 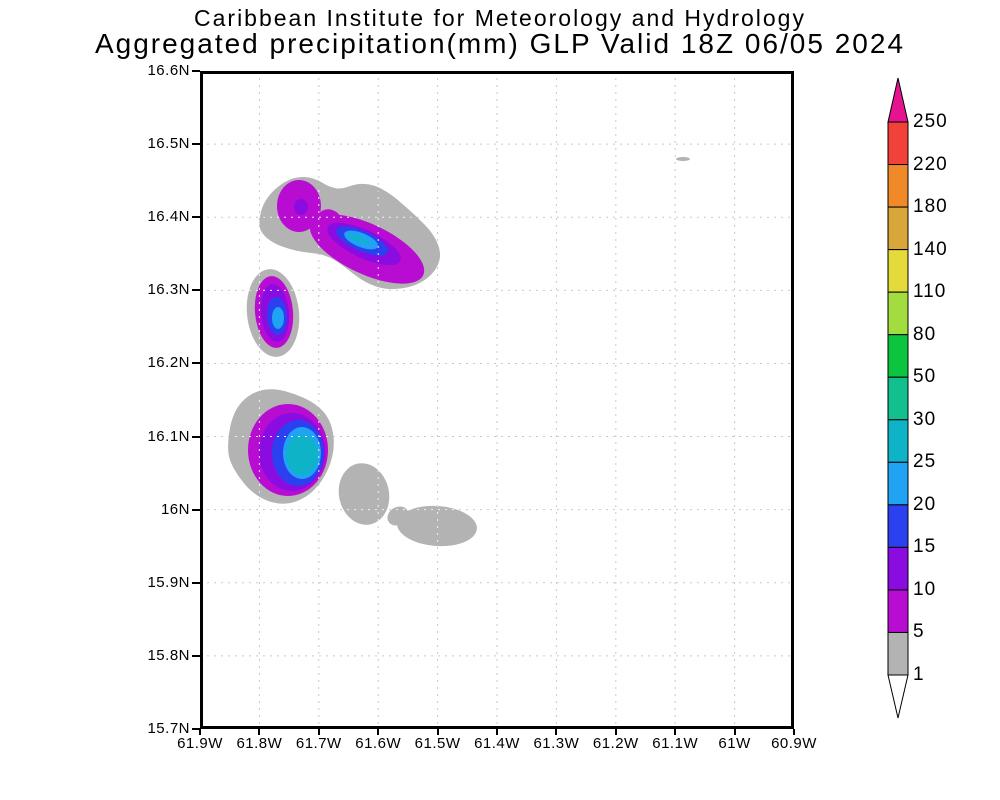 I want to click on colorbar-svg, so click(x=898, y=398).